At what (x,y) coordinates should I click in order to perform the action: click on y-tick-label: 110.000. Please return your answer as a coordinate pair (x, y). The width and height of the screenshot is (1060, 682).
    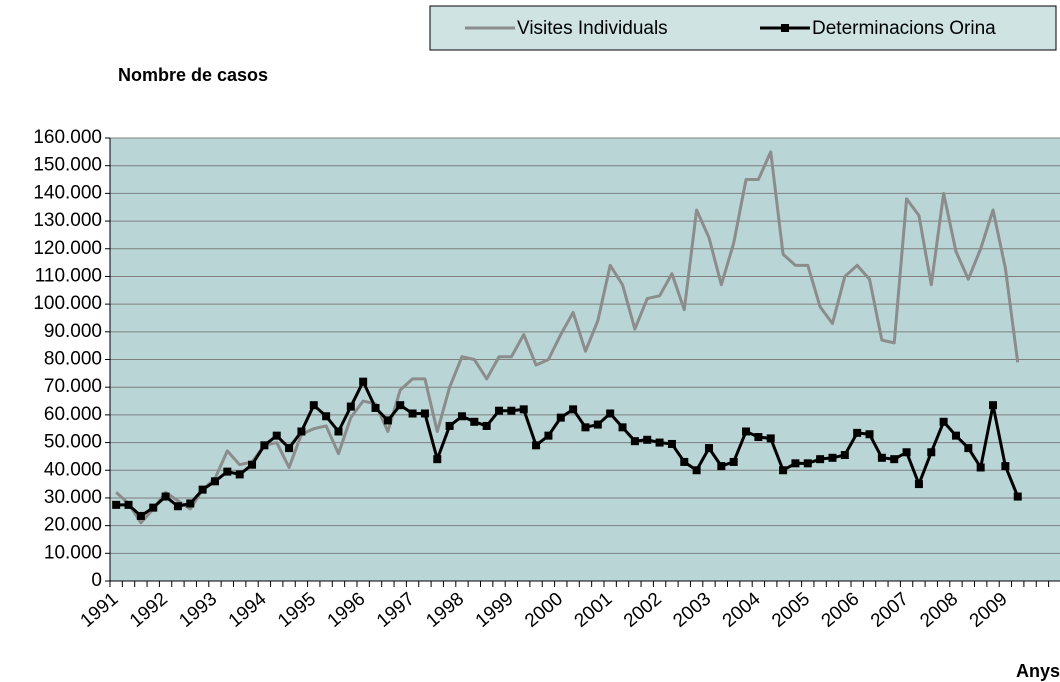
    Looking at the image, I should click on (68, 275).